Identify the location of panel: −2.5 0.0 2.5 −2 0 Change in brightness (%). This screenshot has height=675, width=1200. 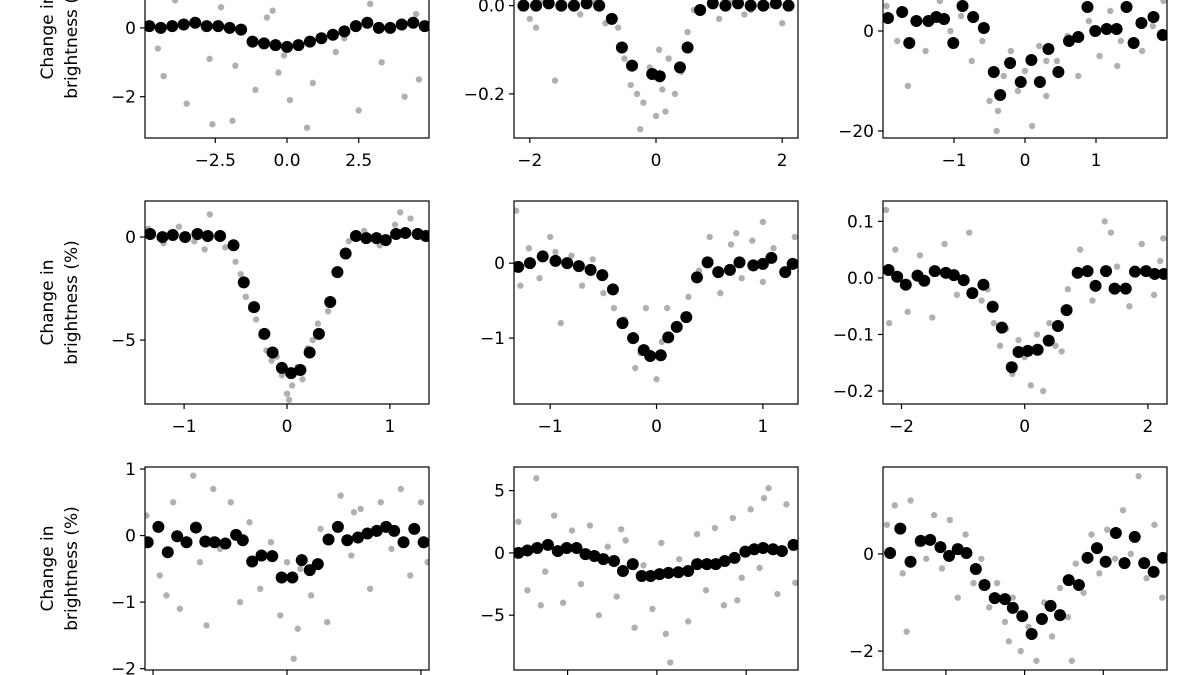
(234, 85).